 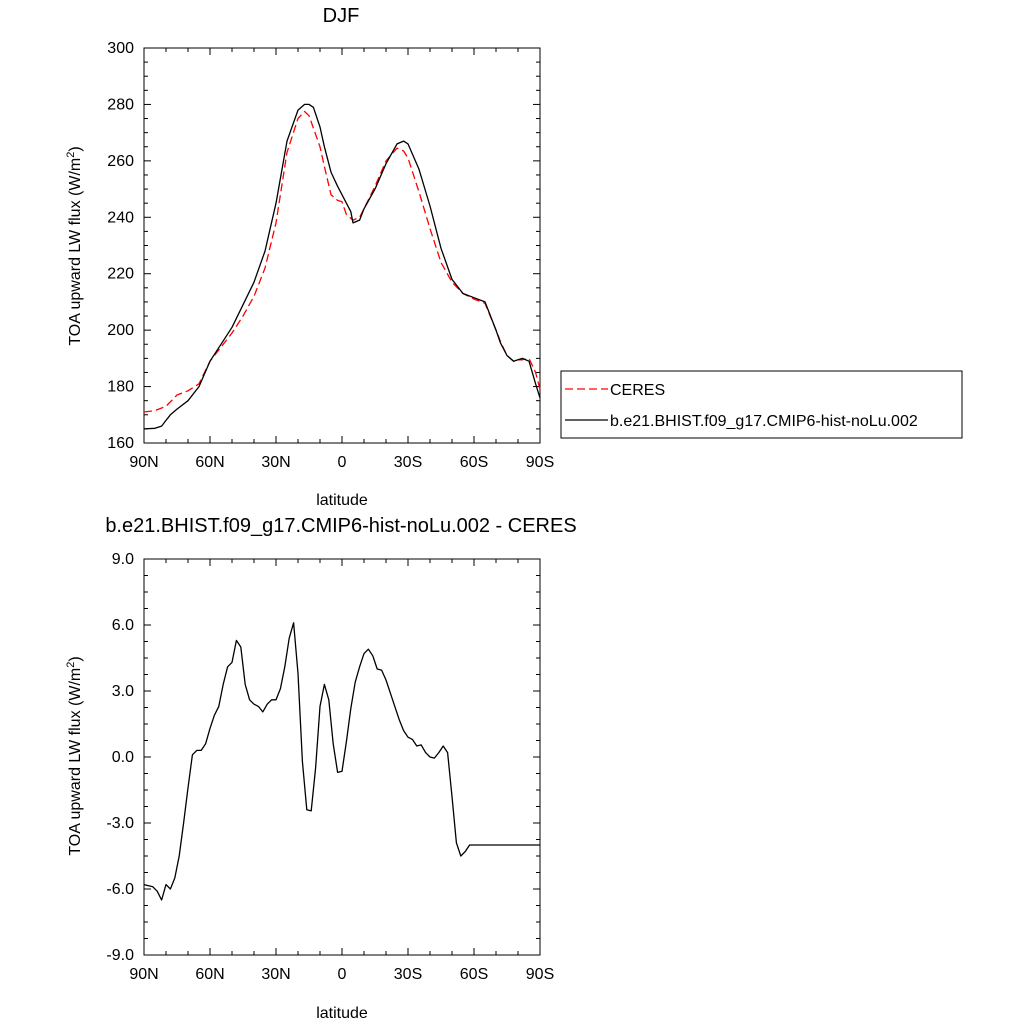 I want to click on legend-label-model: b.e21.BHIST.f09_g17.CMIP6-hist-noLu.002, so click(x=764, y=421).